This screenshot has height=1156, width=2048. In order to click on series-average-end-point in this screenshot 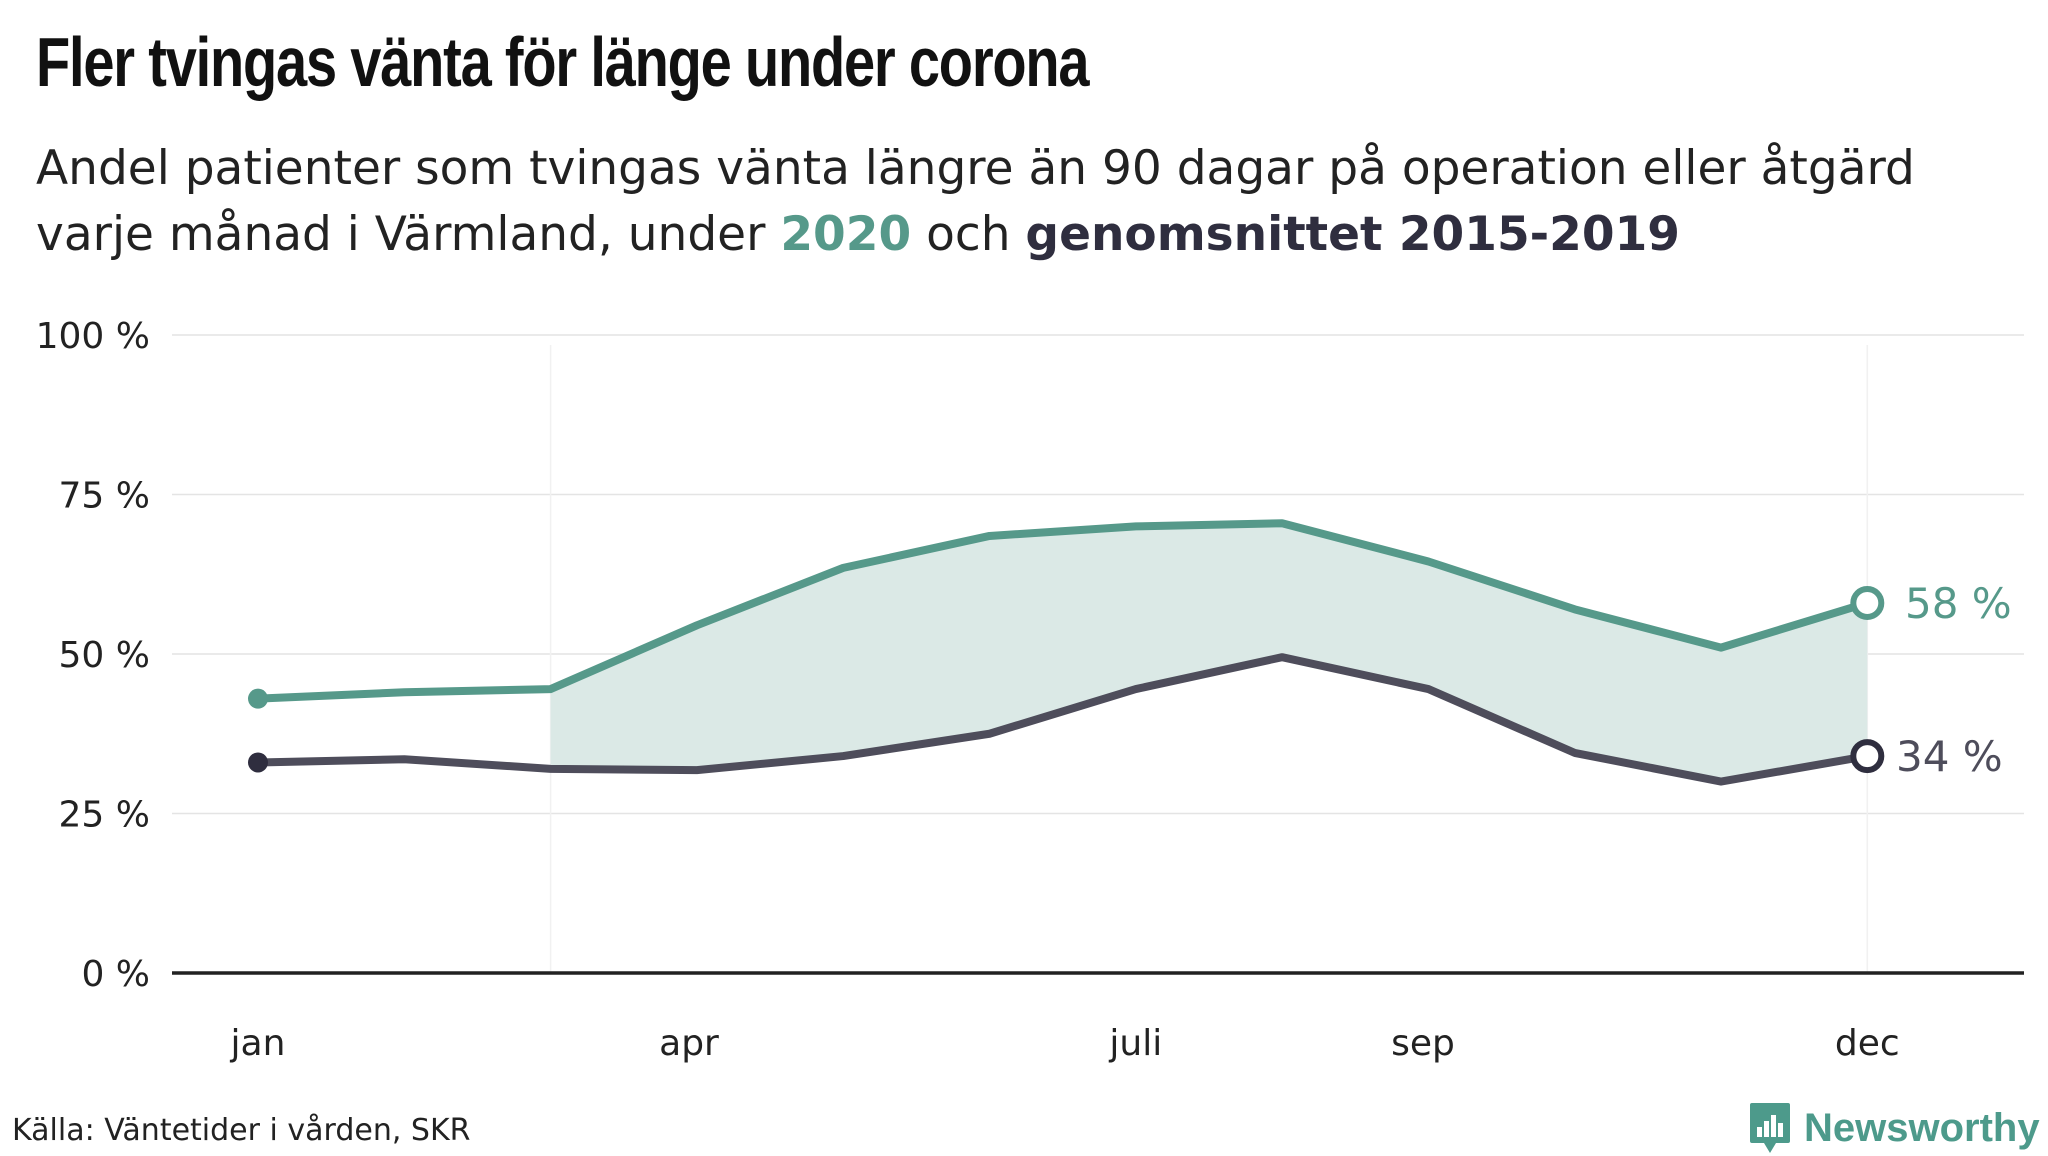, I will do `click(1867, 756)`.